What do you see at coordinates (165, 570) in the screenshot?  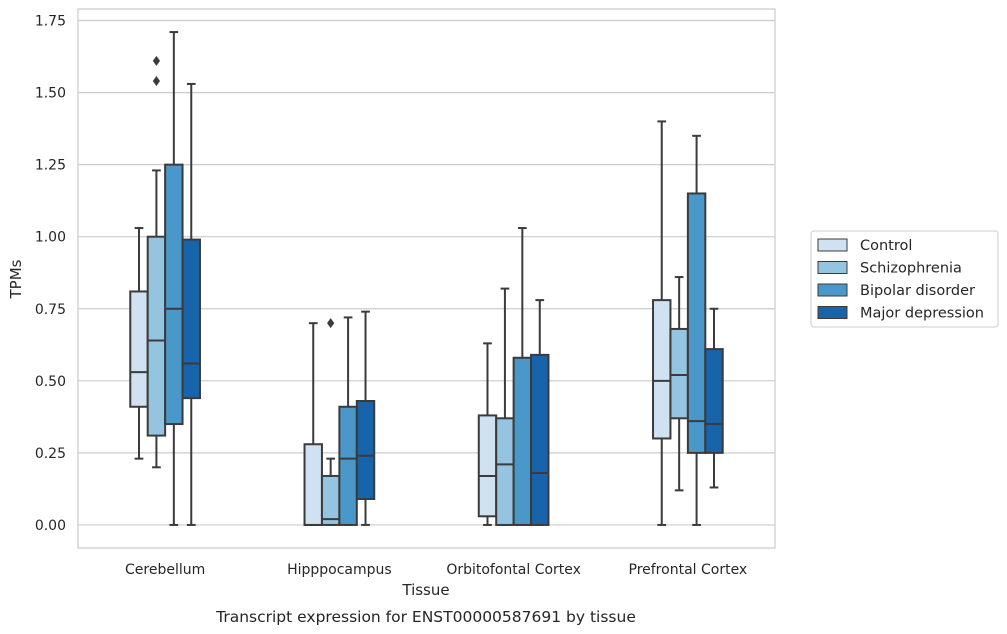 I see `x-tick-label: Cerebellum` at bounding box center [165, 570].